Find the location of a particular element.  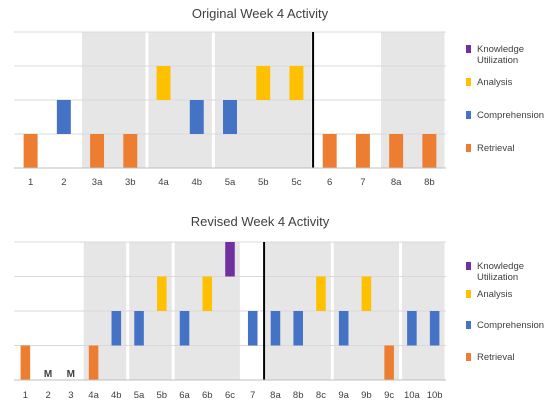

bar-3b is located at coordinates (130, 151).